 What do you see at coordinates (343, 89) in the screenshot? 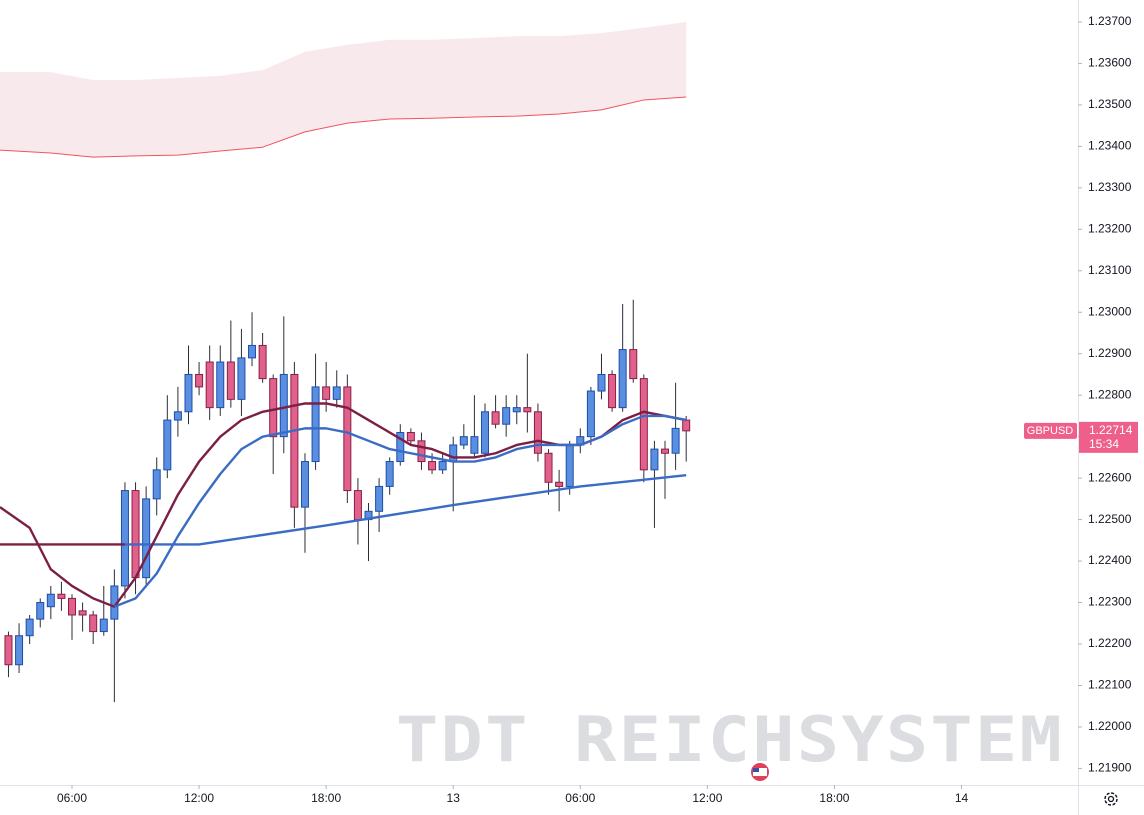
I see `band-area` at bounding box center [343, 89].